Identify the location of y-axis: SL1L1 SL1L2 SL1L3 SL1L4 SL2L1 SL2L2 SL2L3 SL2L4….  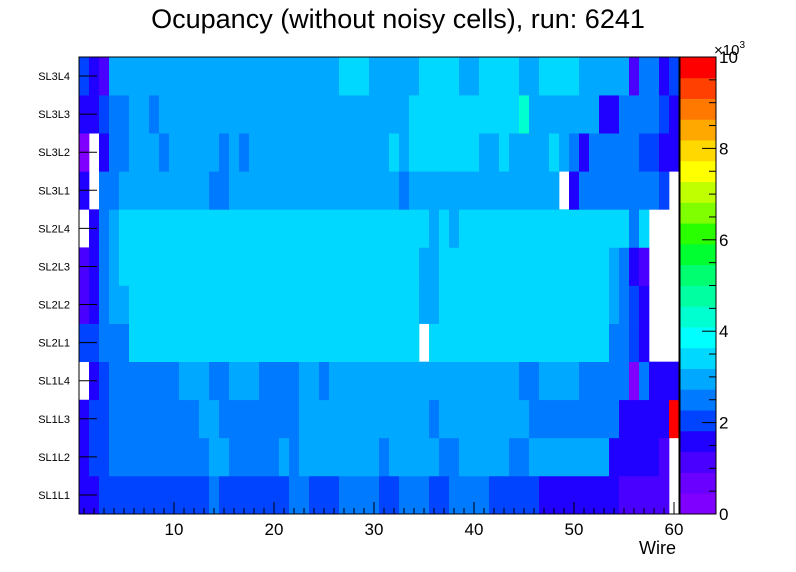
(67, 286).